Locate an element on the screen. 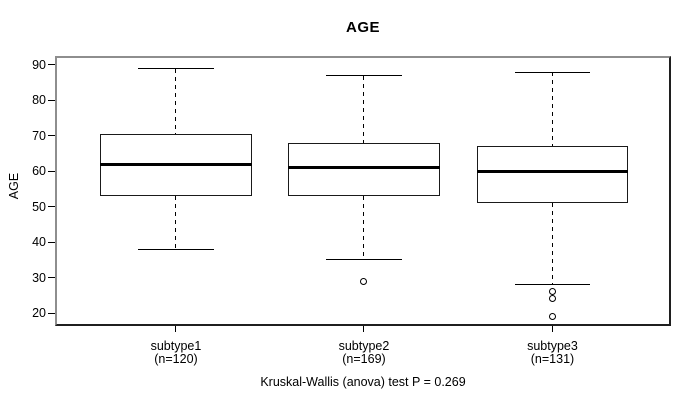  y-tick-label: 30 is located at coordinates (39, 277).